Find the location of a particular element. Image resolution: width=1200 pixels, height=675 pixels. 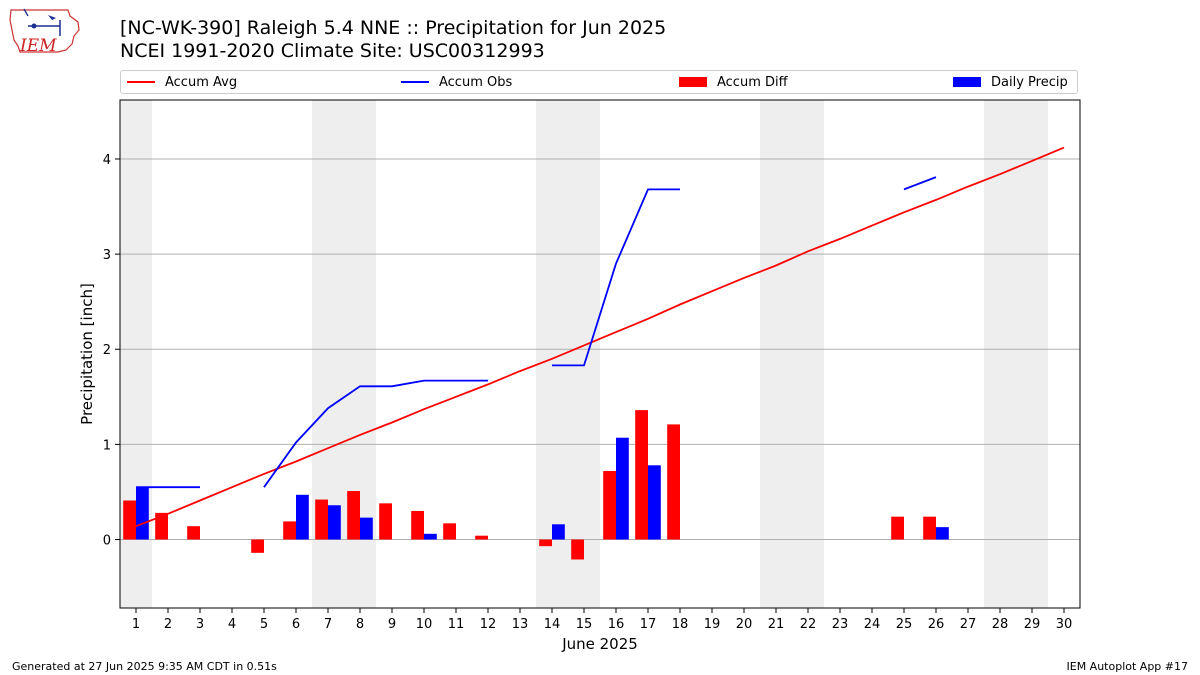

x-tick-label: 15 is located at coordinates (584, 624).